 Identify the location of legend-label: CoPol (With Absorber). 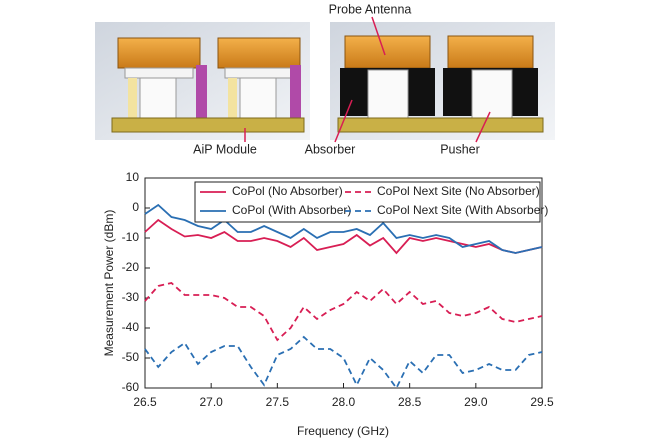
(291, 210).